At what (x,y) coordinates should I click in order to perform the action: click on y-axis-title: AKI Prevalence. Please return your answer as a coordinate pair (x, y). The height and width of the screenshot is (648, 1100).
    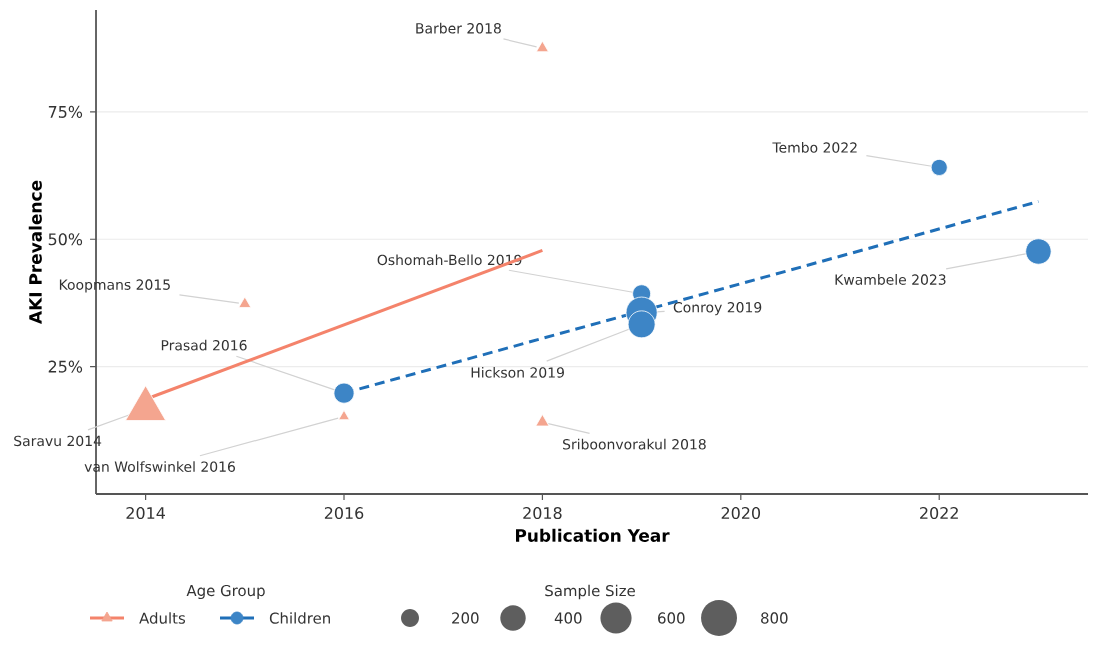
    Looking at the image, I should click on (35, 252).